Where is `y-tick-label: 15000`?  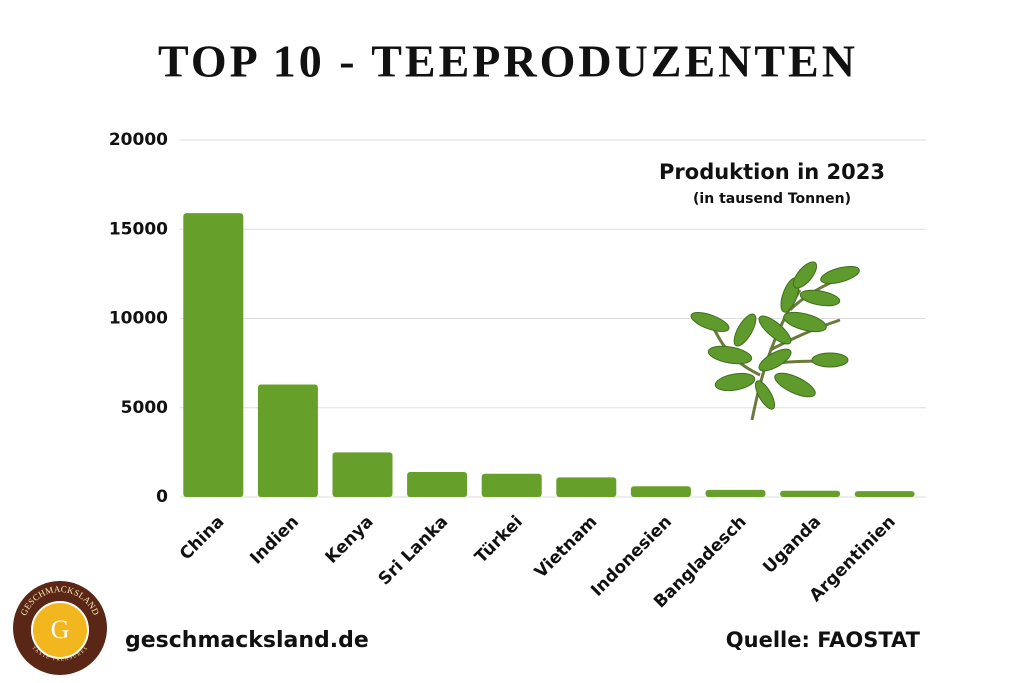
y-tick-label: 15000 is located at coordinates (138, 229).